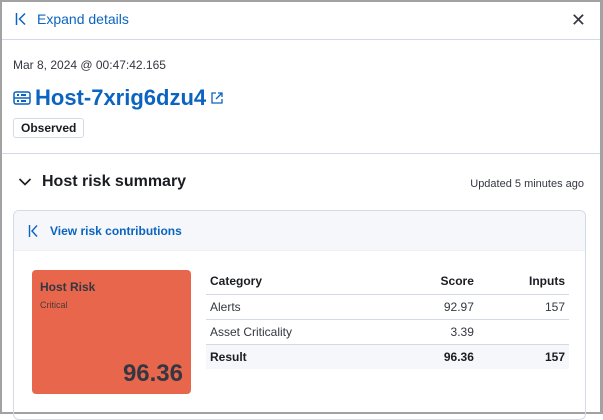 The image size is (603, 420). I want to click on table-header-row: Category Score Inputs, so click(387, 282).